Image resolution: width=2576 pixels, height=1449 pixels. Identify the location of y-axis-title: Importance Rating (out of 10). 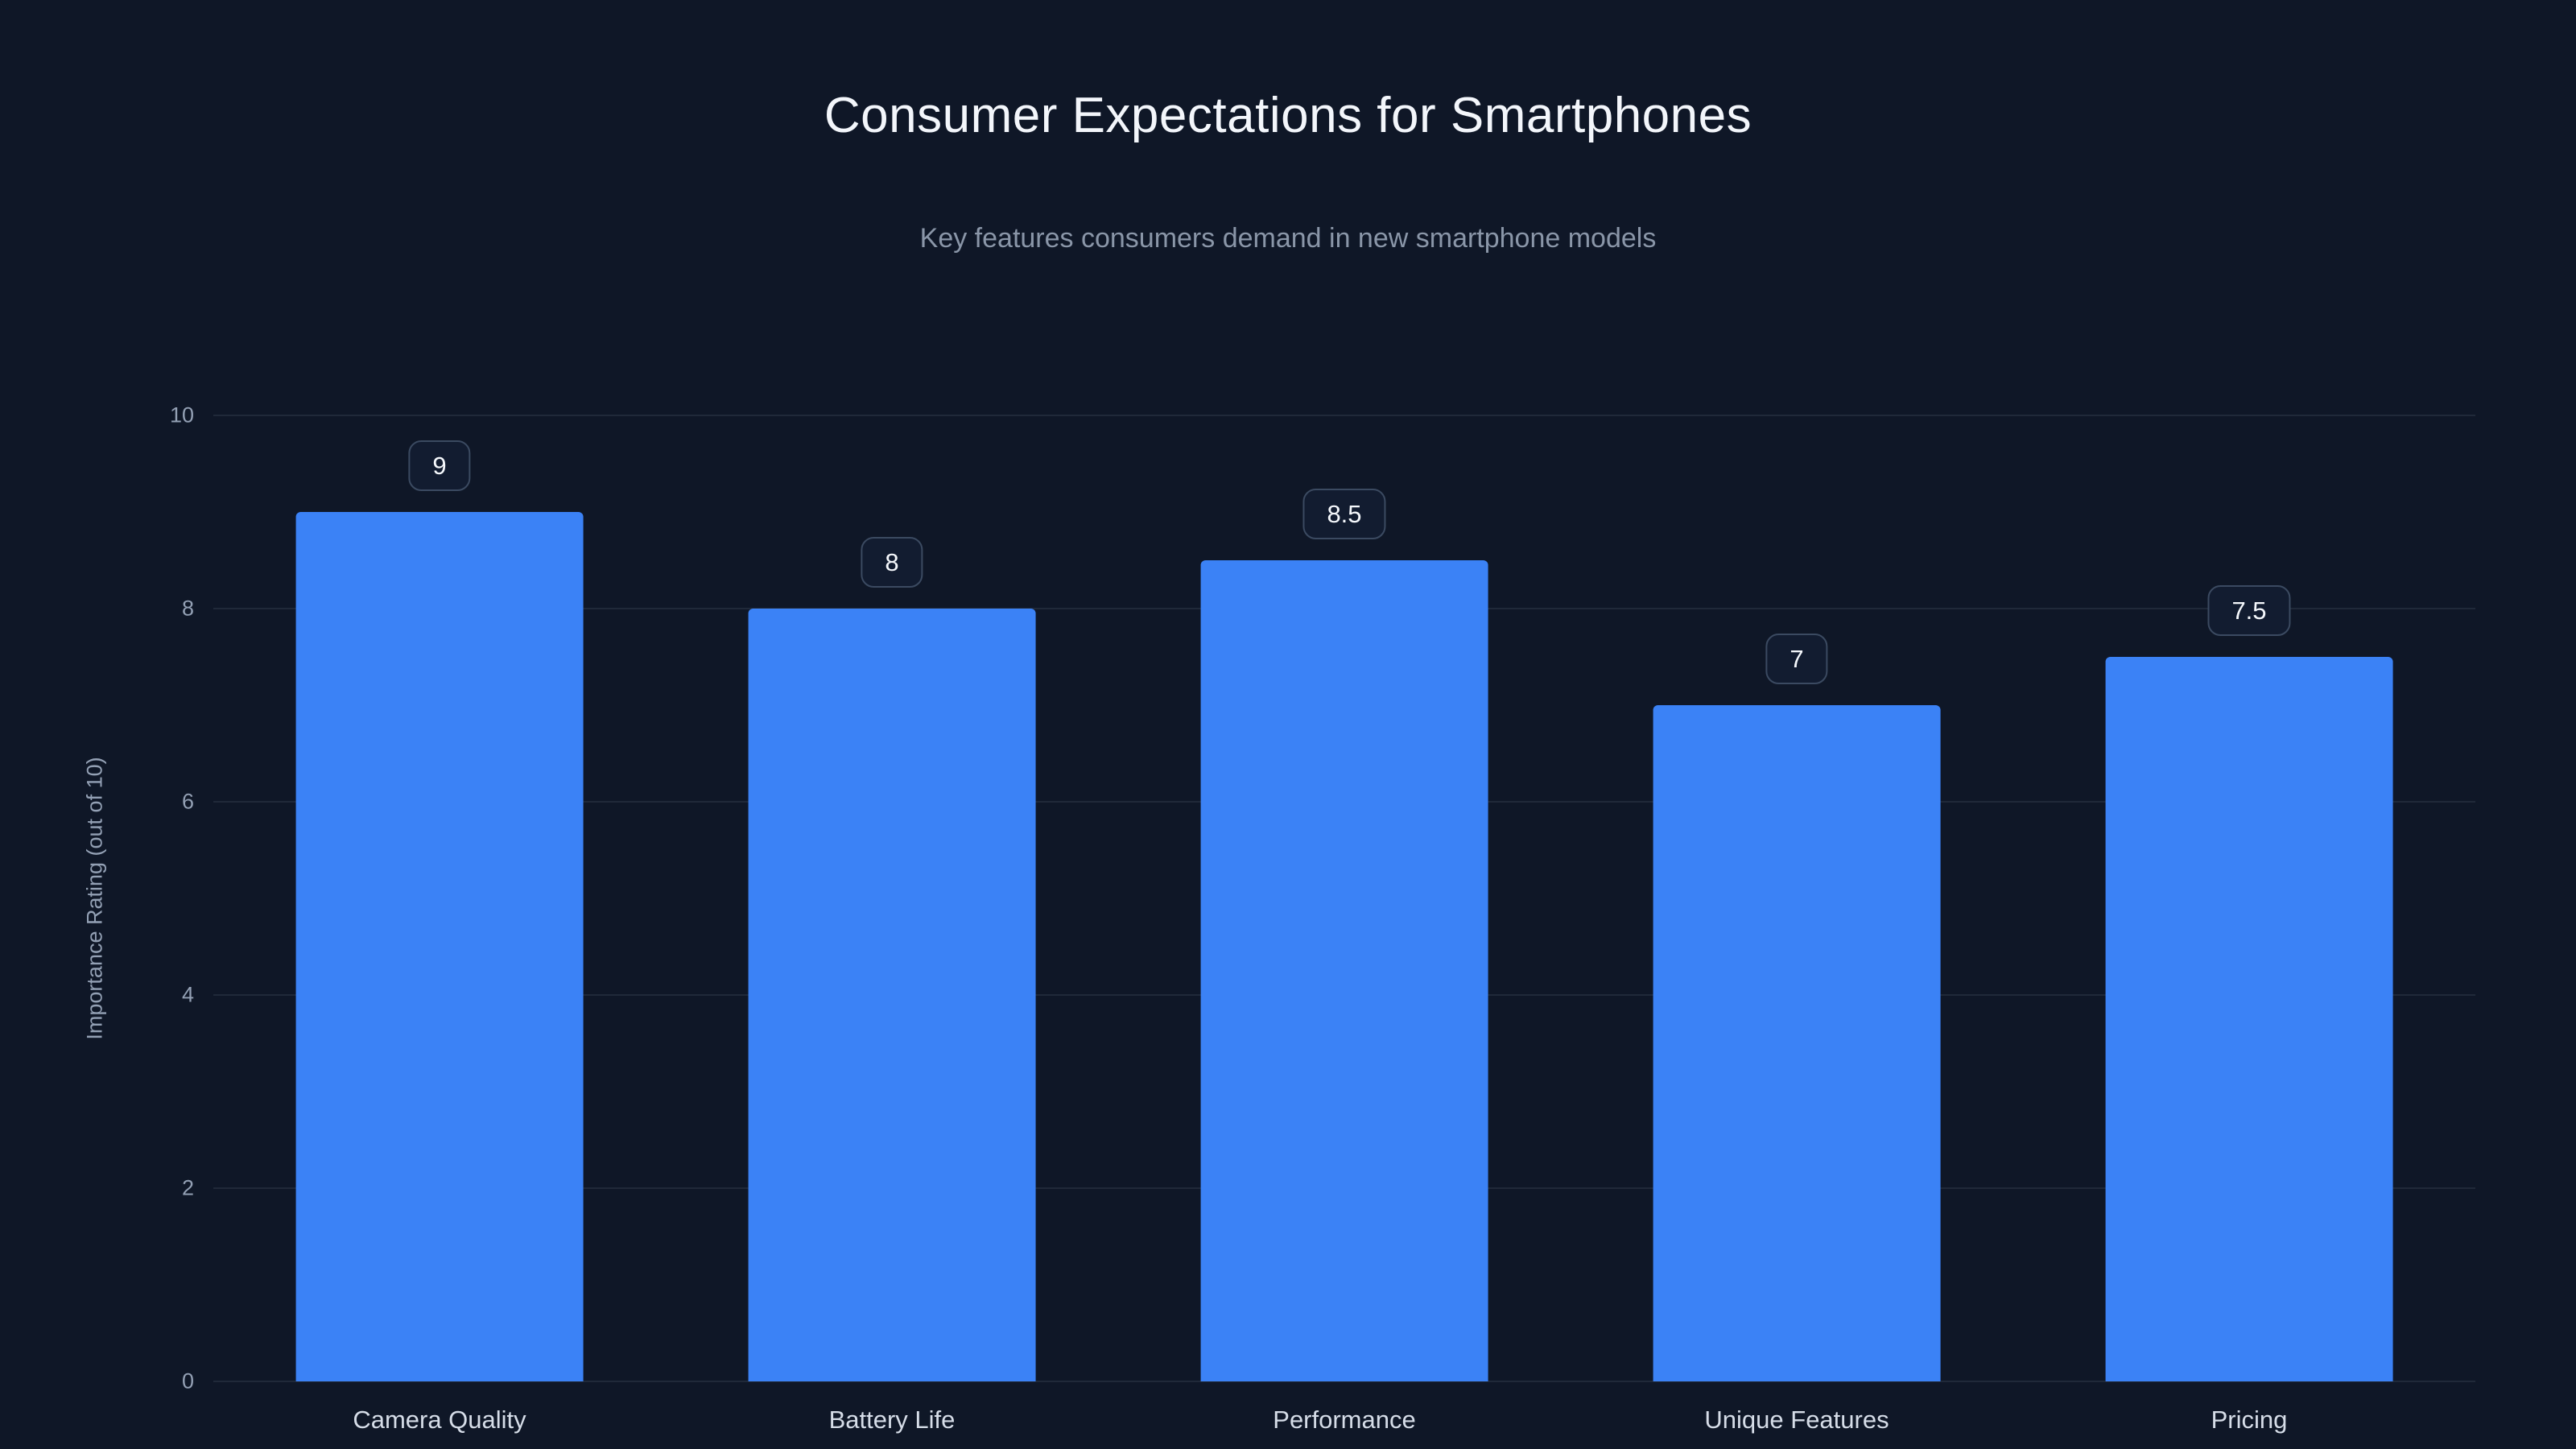
(94, 898).